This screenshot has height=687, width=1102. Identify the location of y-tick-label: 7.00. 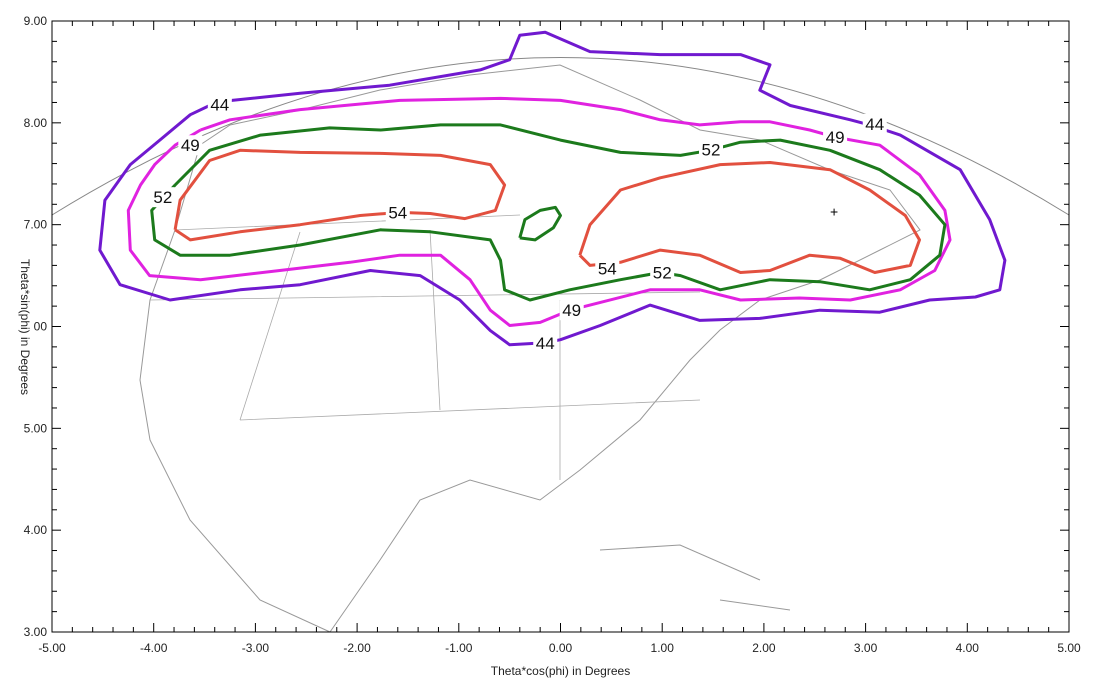
(36, 225).